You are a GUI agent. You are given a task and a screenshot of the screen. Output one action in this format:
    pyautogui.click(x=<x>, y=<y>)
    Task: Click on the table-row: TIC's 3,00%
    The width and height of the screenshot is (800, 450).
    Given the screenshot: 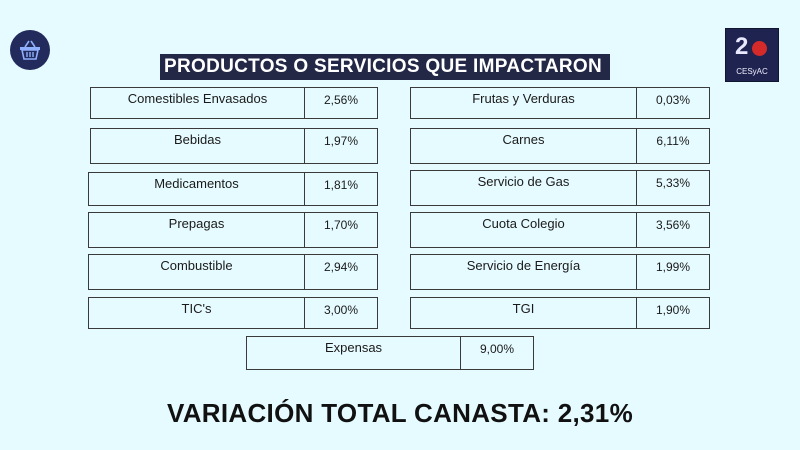 What is the action you would take?
    pyautogui.click(x=233, y=313)
    